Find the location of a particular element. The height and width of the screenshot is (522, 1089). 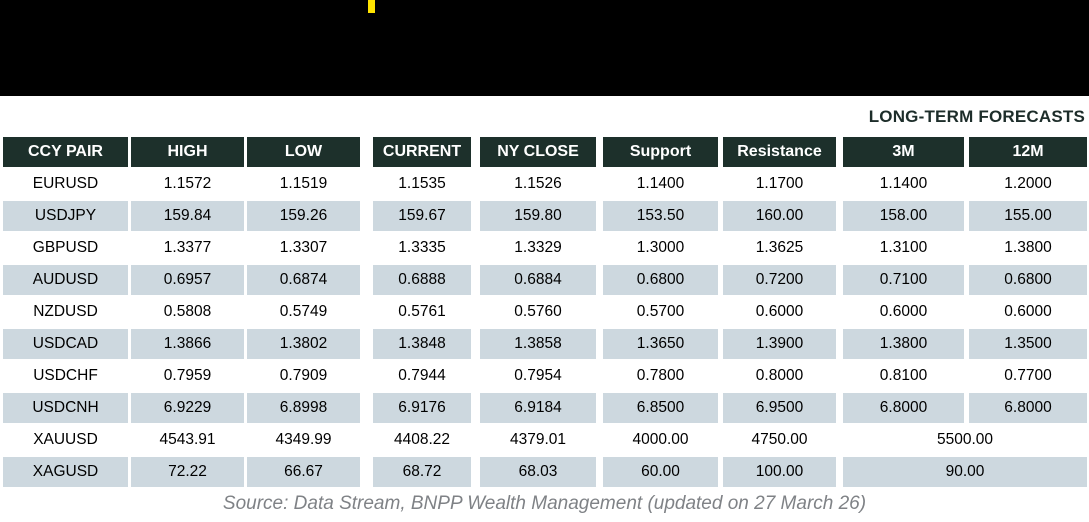

cell-resistance: 1.3625 is located at coordinates (783, 249).